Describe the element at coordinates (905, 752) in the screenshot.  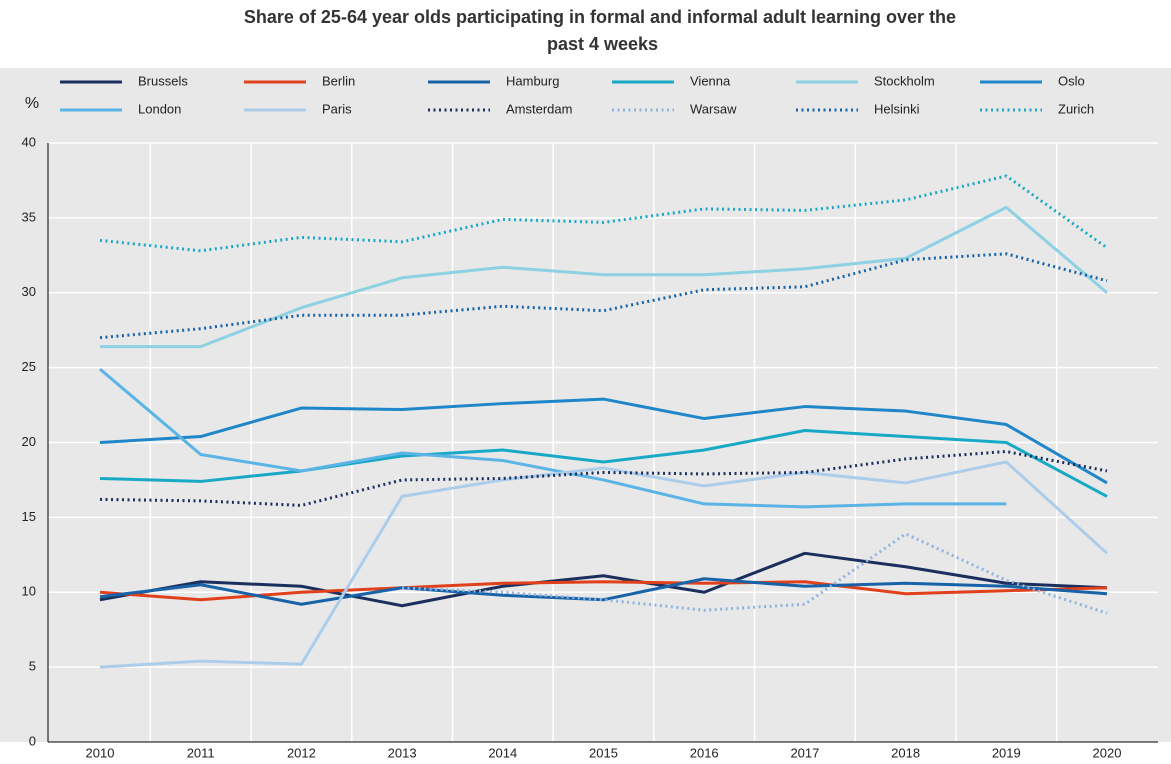
I see `x-tick-label: 2018` at that location.